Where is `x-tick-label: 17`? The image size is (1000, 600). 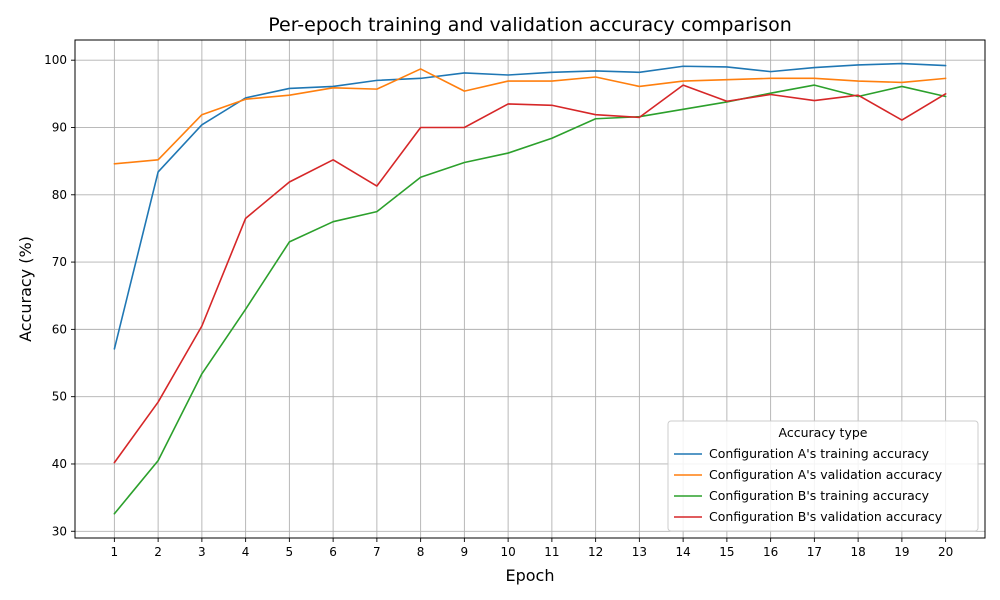
x-tick-label: 17 is located at coordinates (814, 552).